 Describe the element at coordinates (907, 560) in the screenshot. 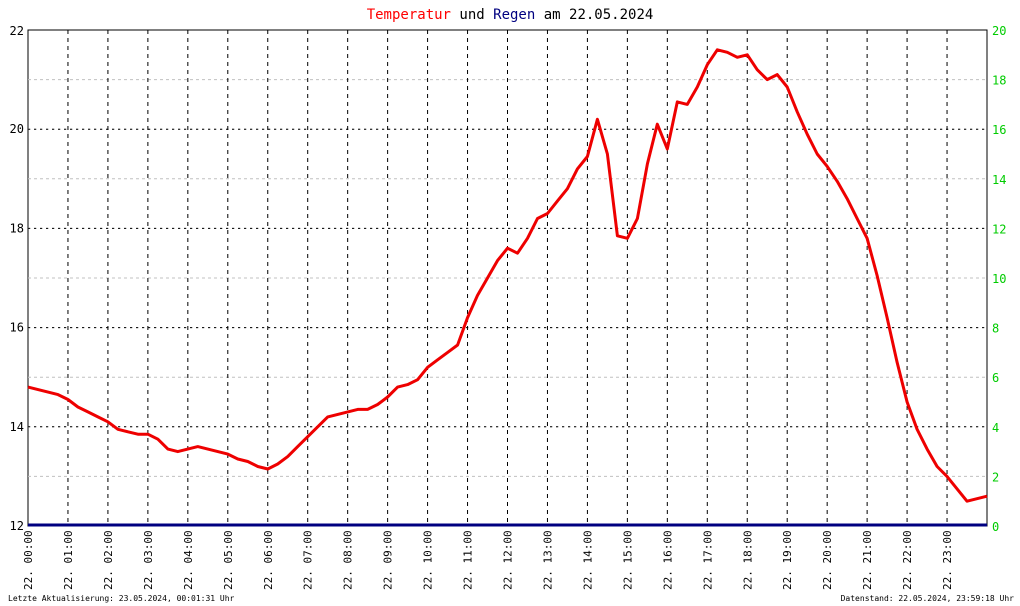

I see `x-tick-label: 22. 22:00` at that location.